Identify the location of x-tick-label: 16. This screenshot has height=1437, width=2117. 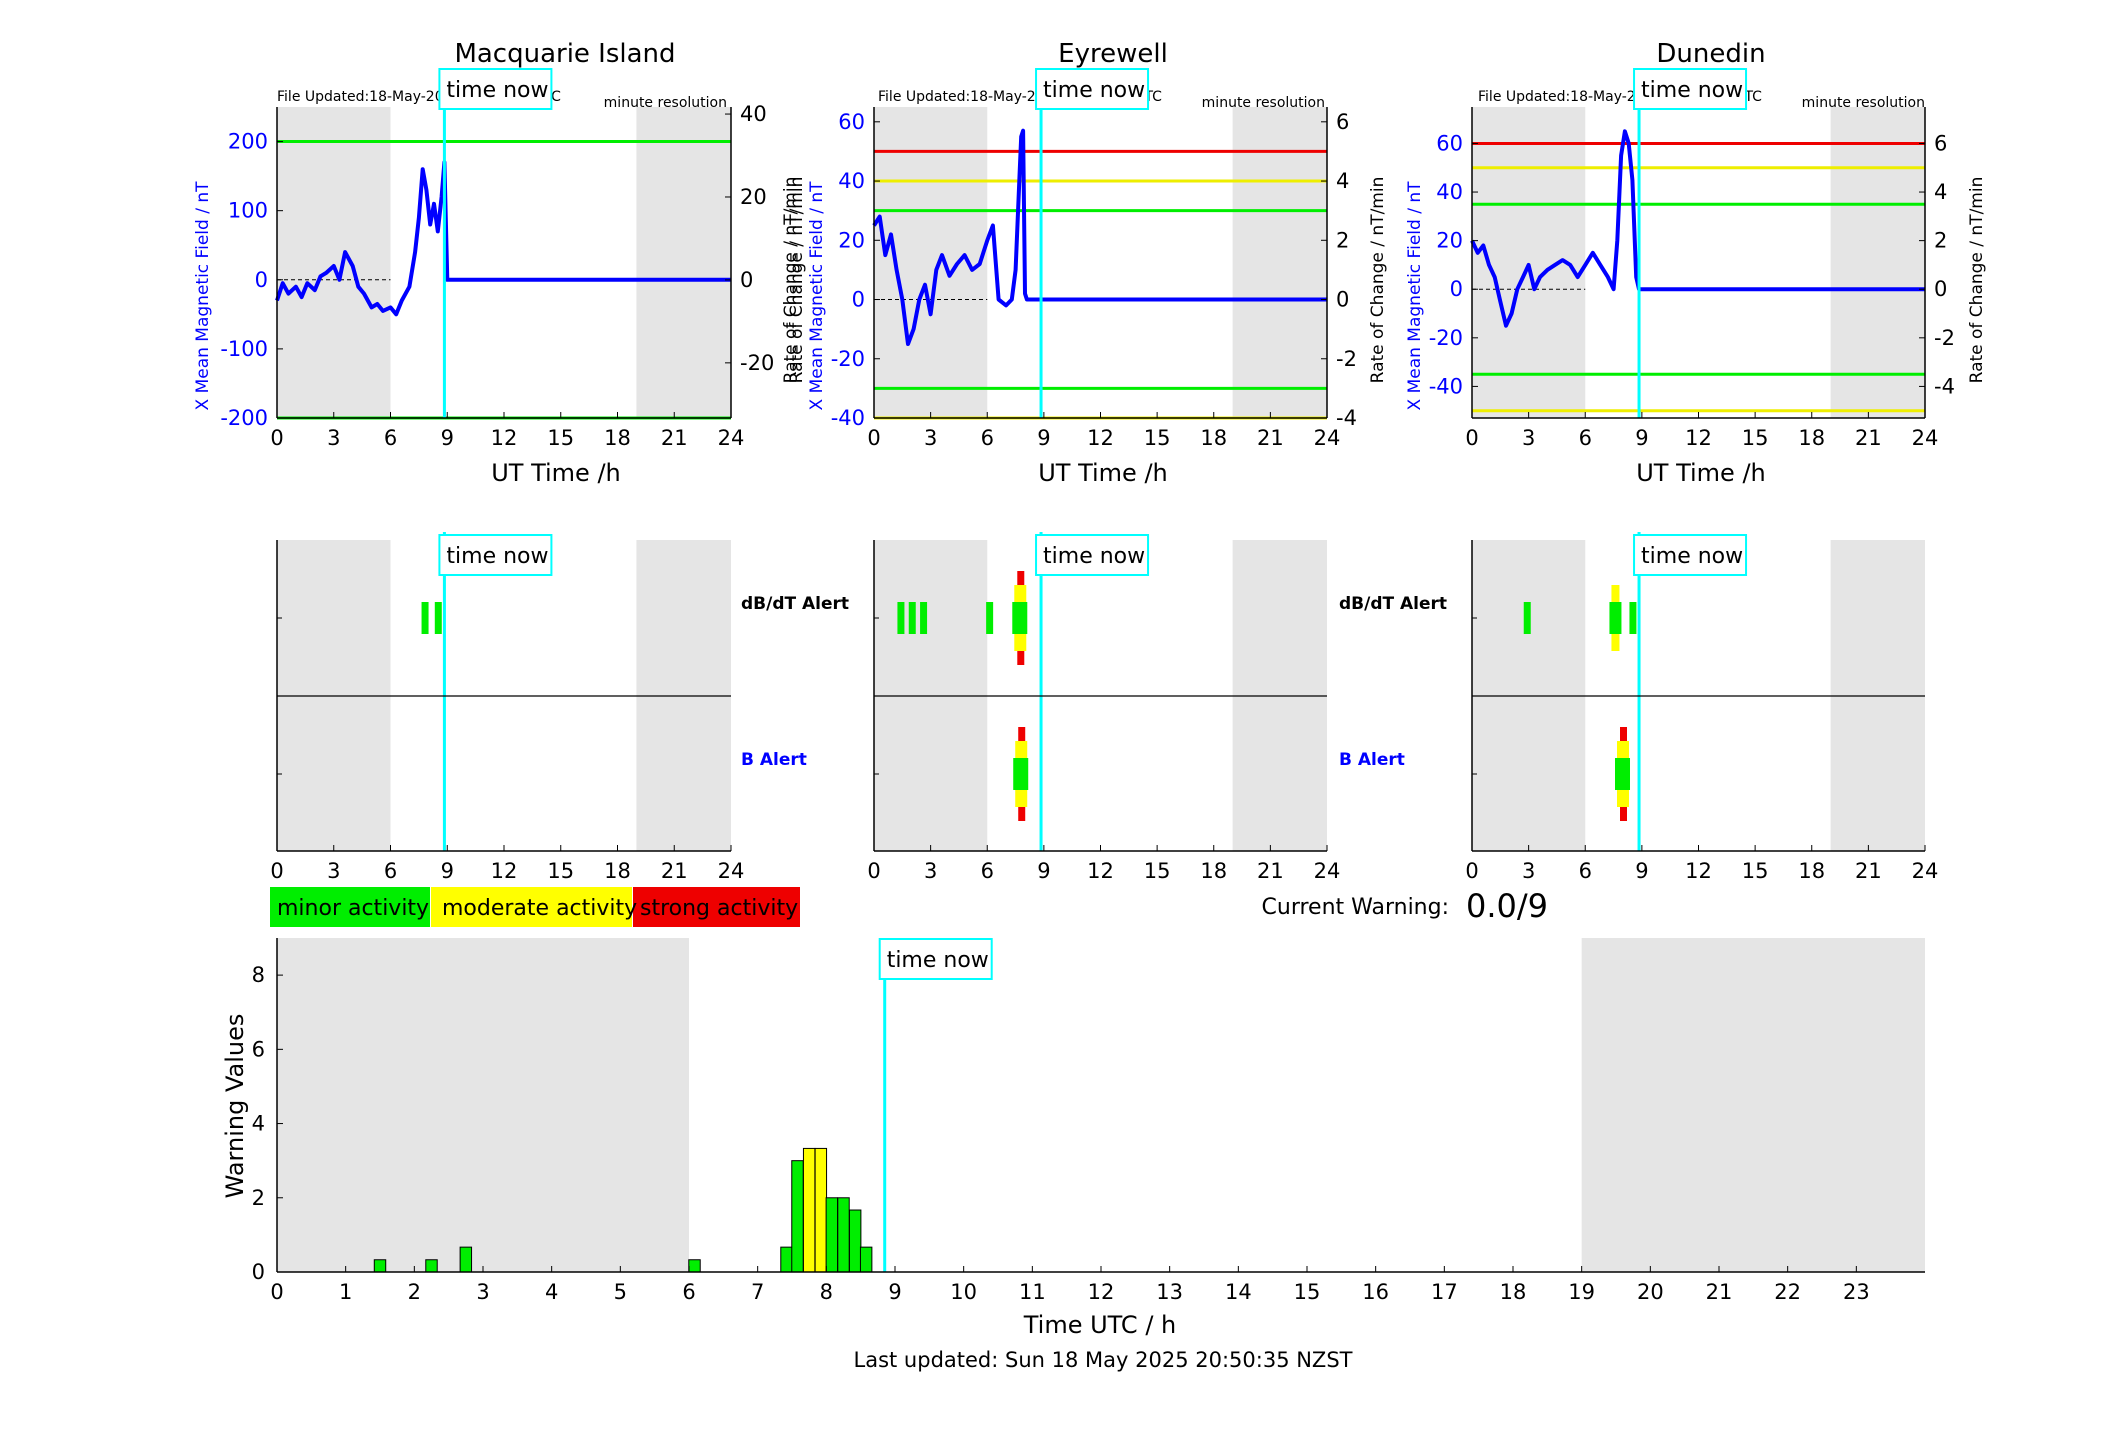
(1375, 1292).